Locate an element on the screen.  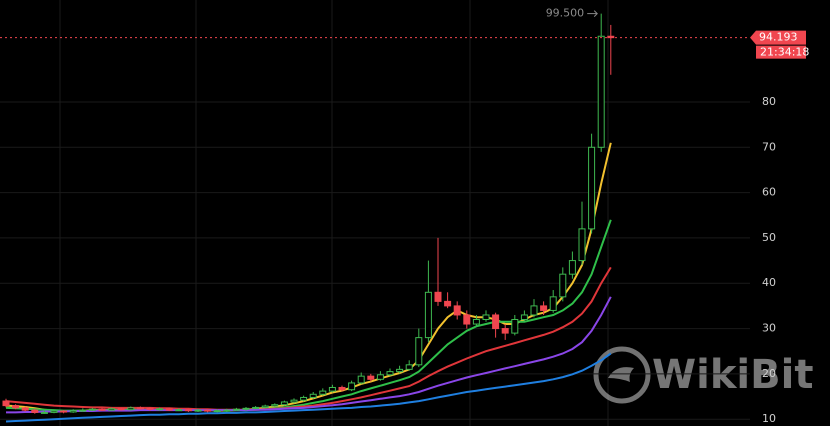
y-tick-label: 60 is located at coordinates (769, 192).